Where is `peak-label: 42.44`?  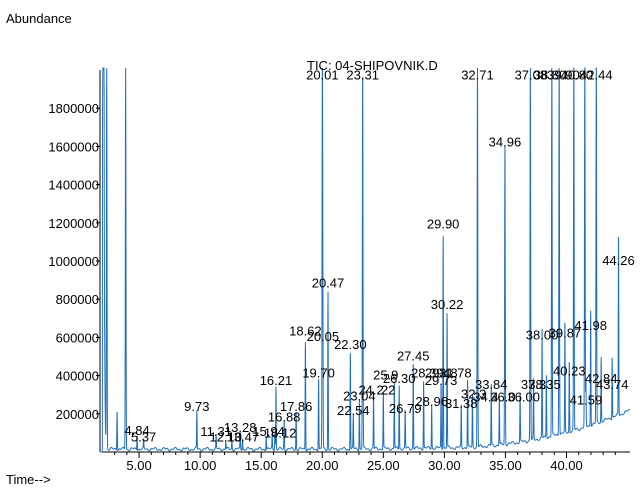
peak-label: 42.44 is located at coordinates (596, 75).